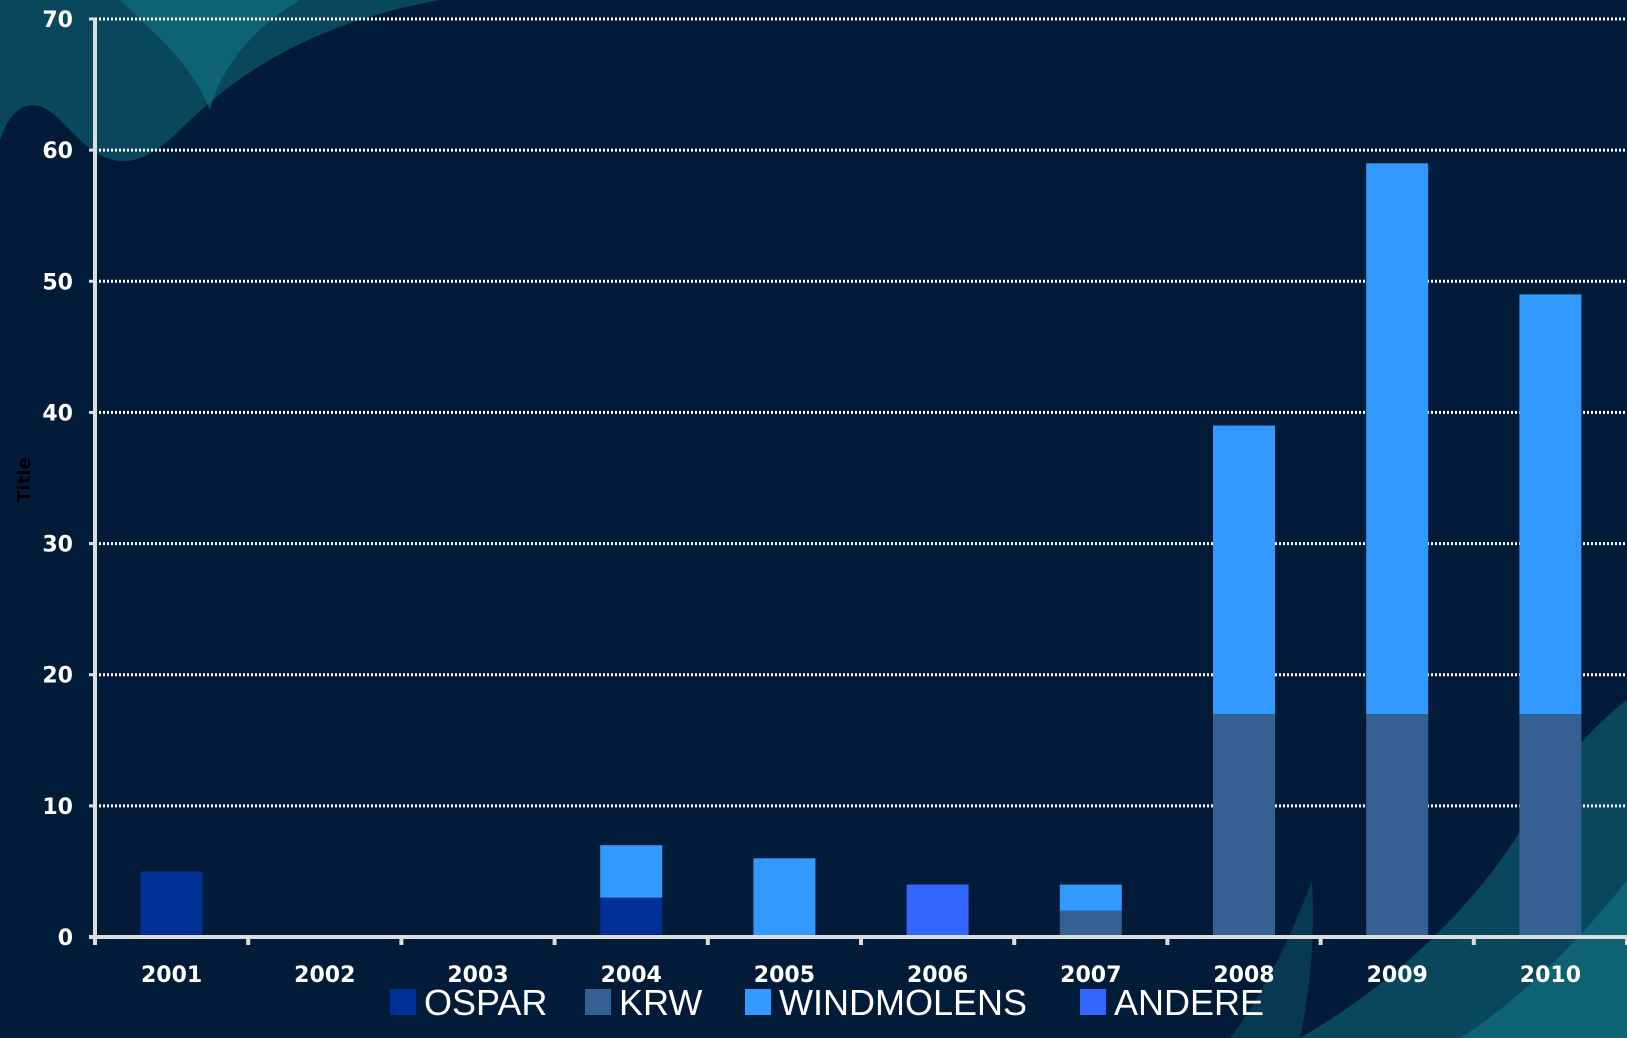  Describe the element at coordinates (1550, 975) in the screenshot. I see `x-tick-label: 2010` at that location.